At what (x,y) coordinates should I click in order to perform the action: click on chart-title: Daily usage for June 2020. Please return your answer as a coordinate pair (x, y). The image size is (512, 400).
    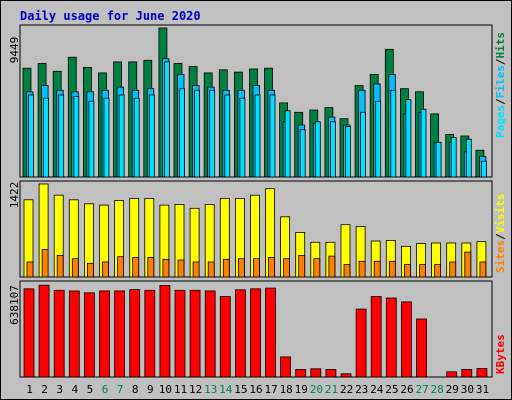
    Looking at the image, I should click on (110, 16).